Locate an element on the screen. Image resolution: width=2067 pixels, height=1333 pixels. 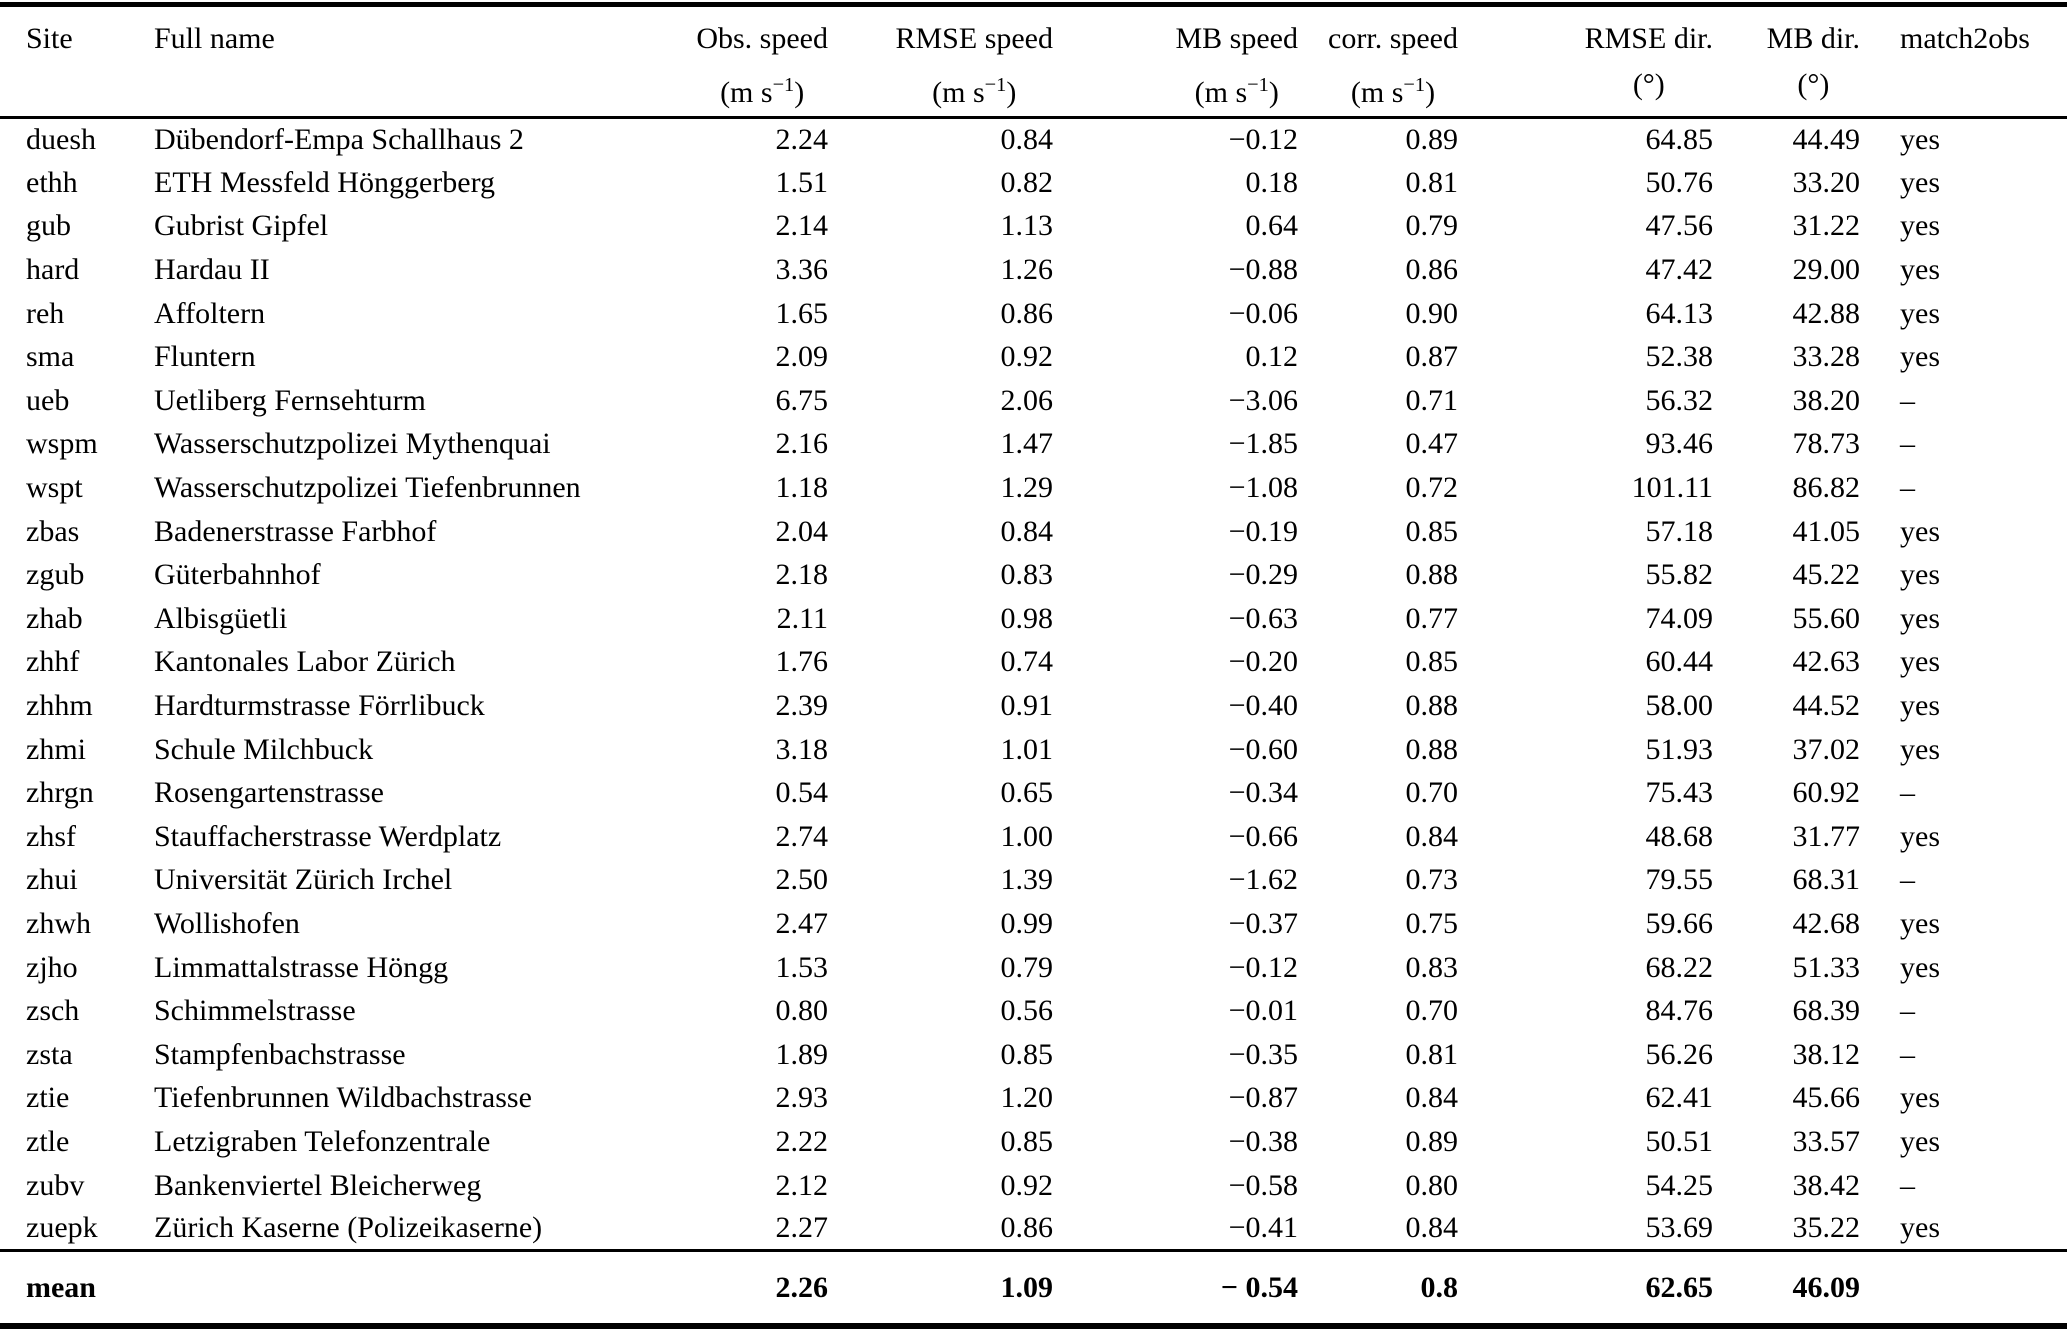
cell-mb-dir: 42.68 is located at coordinates (1826, 923).